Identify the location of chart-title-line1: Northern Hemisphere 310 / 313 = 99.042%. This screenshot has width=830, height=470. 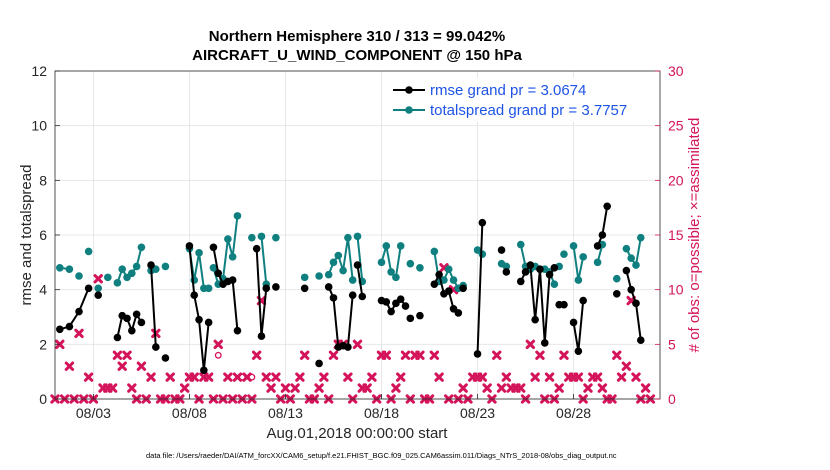
(357, 36).